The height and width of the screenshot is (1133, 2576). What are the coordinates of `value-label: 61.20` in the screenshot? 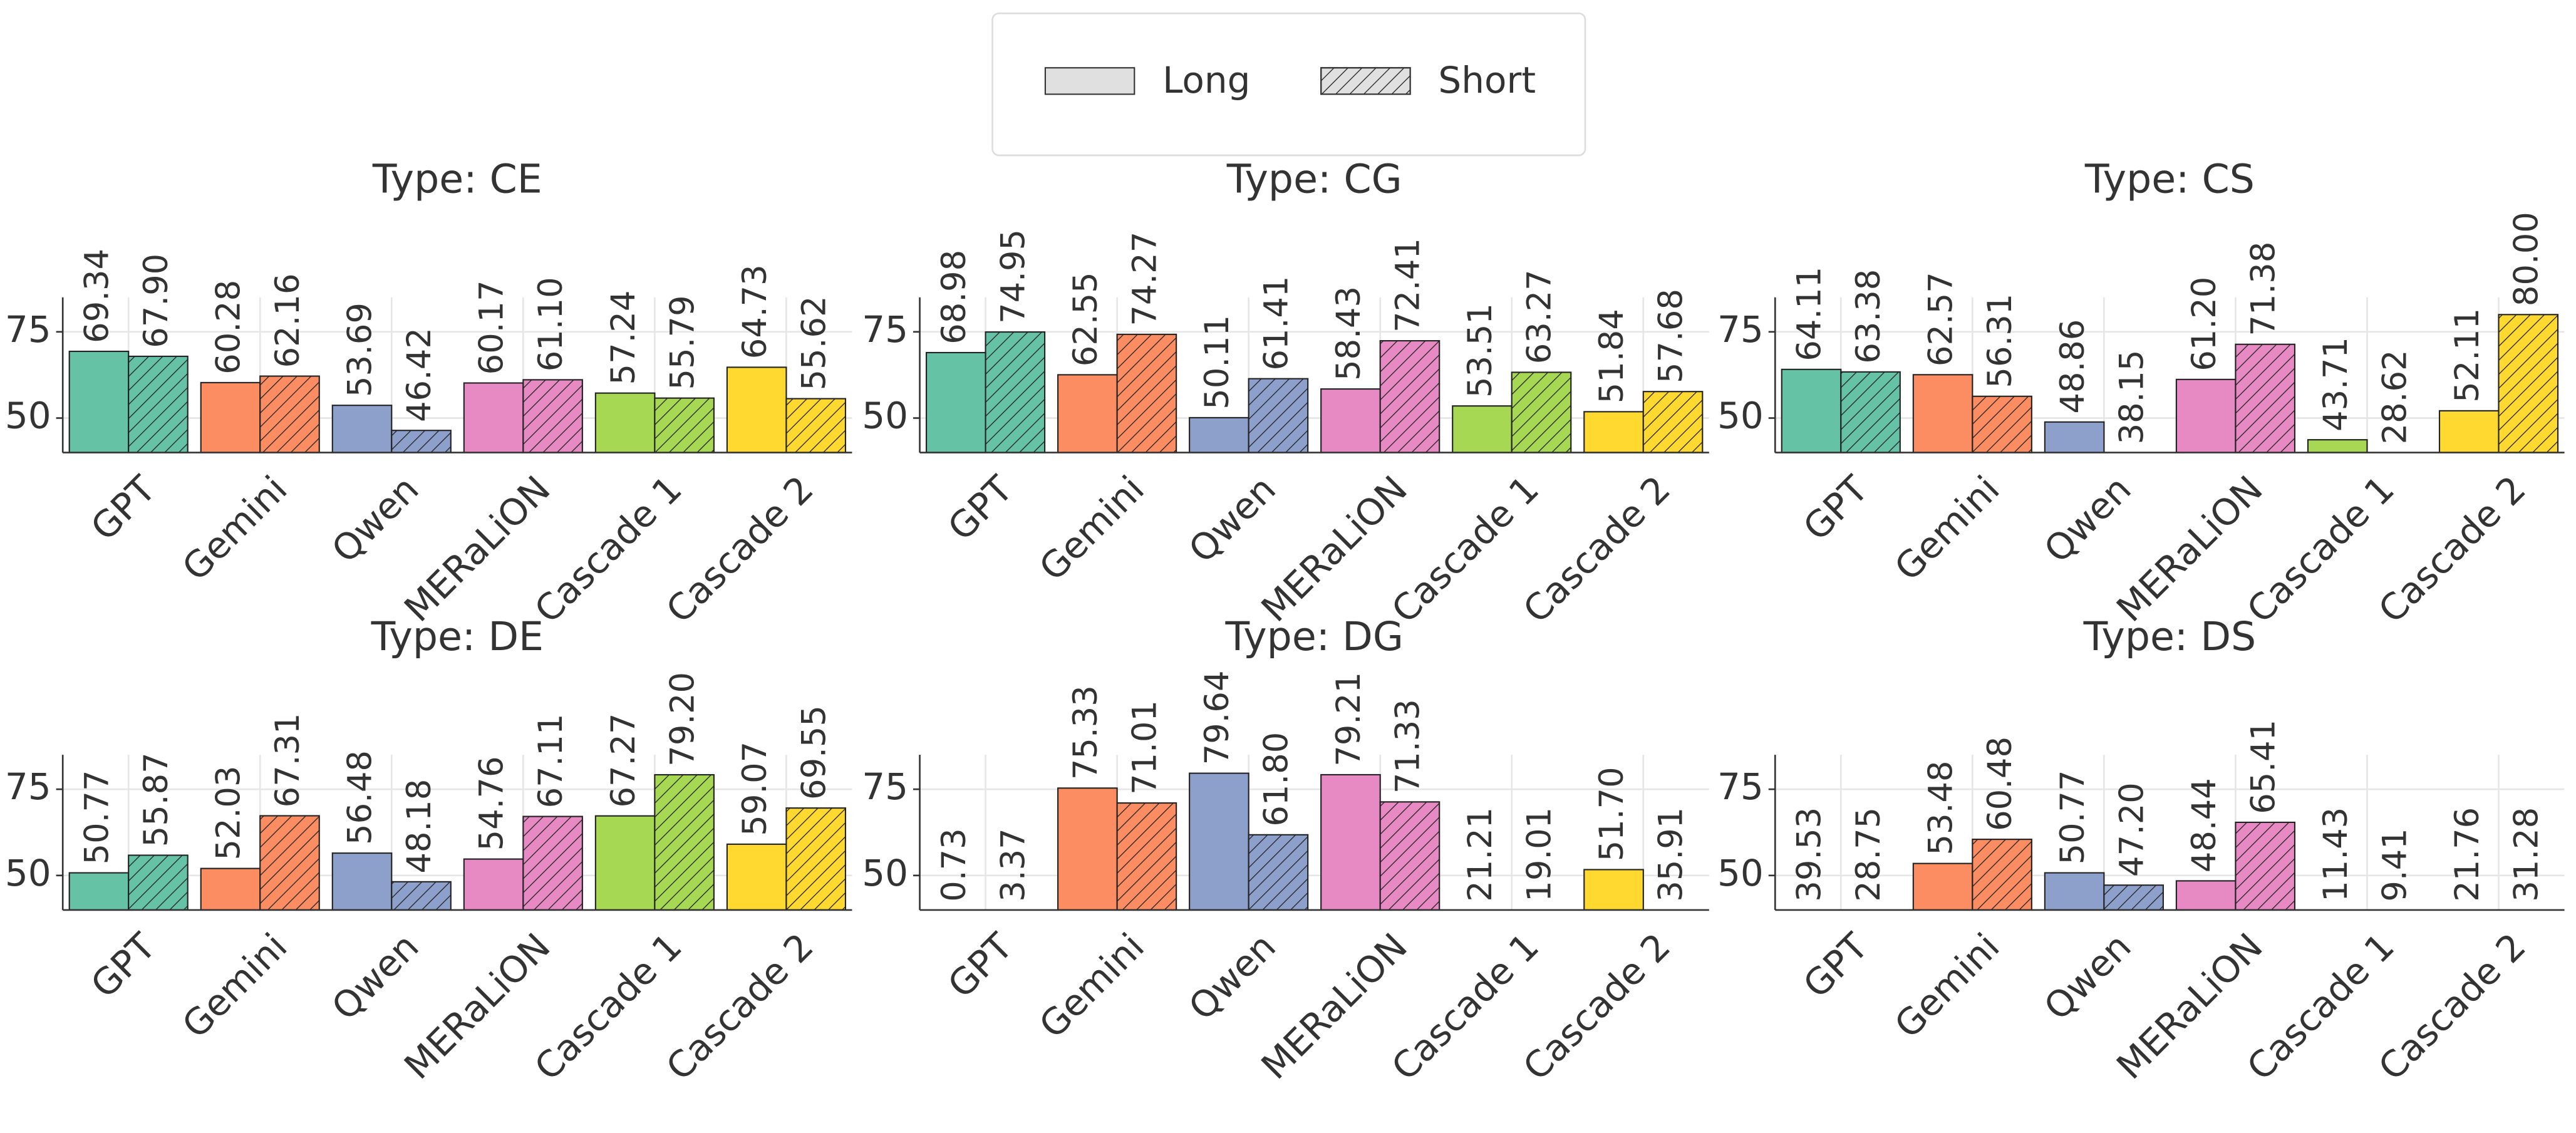 It's located at (2204, 324).